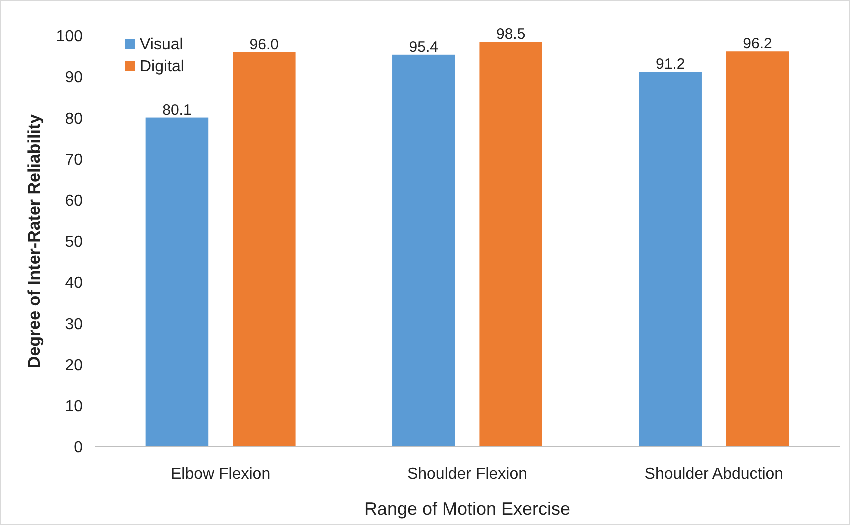 This screenshot has height=525, width=850. What do you see at coordinates (162, 45) in the screenshot?
I see `legend-label: Visual` at bounding box center [162, 45].